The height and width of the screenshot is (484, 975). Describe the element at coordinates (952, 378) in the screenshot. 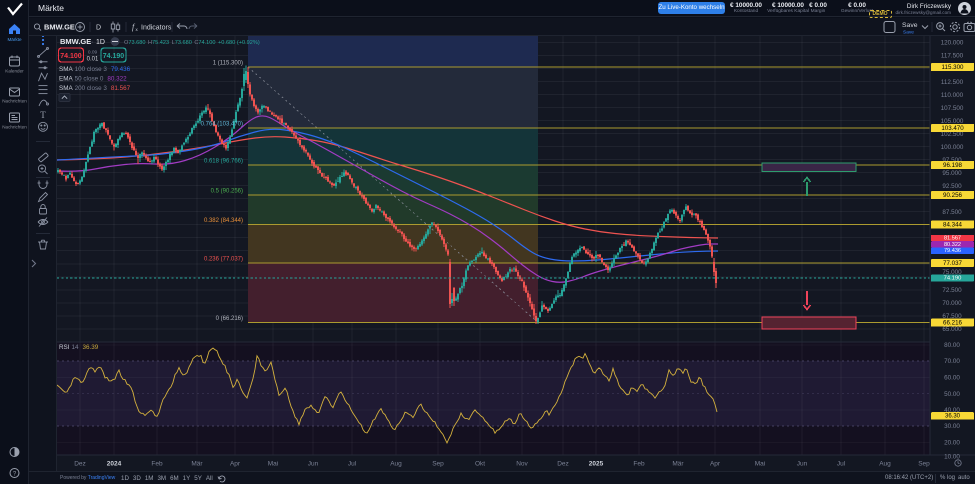

I see `svg-text: 60.00` at that location.